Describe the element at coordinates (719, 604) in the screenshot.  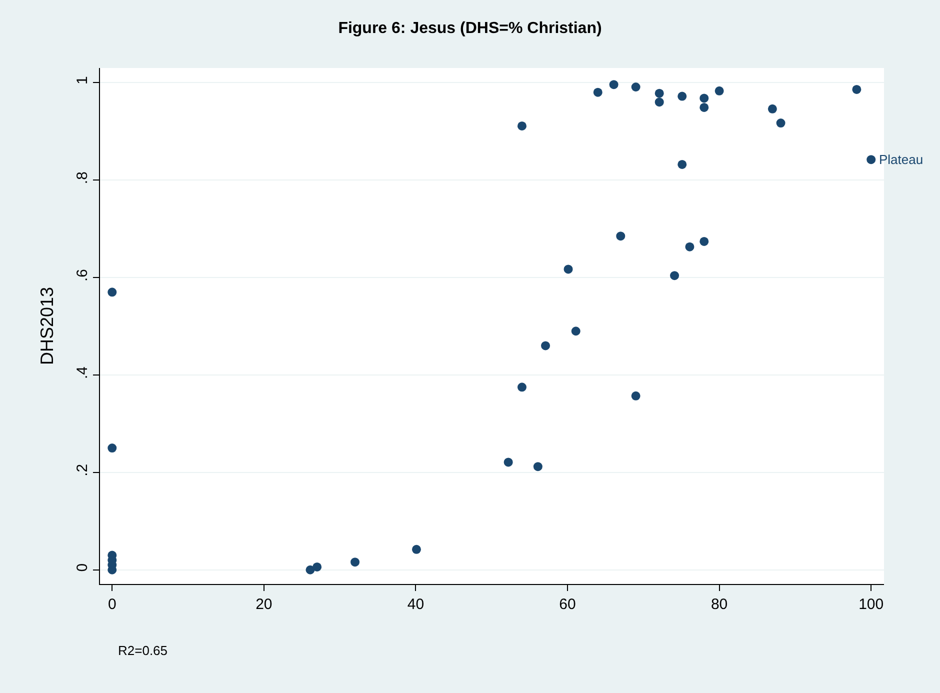
I see `x-tick-label: 80` at that location.